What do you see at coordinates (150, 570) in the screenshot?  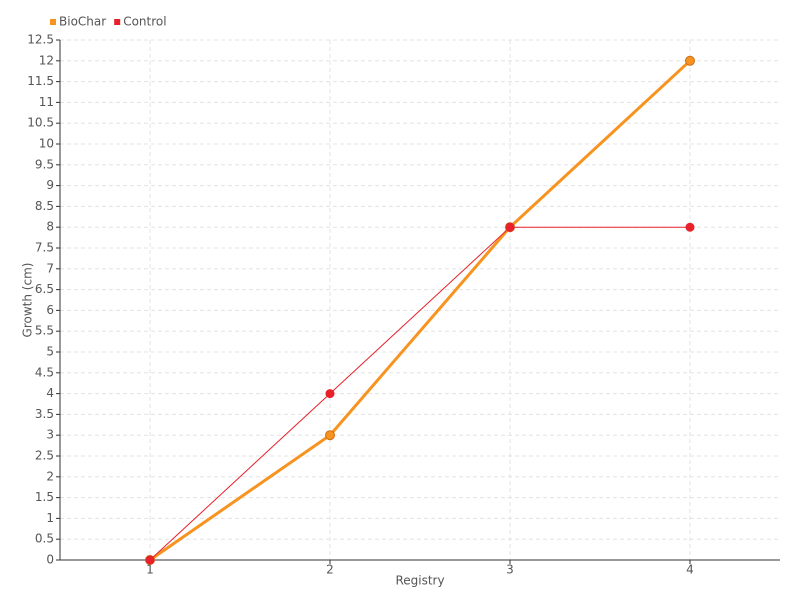 I see `x-tick-label: 1` at bounding box center [150, 570].